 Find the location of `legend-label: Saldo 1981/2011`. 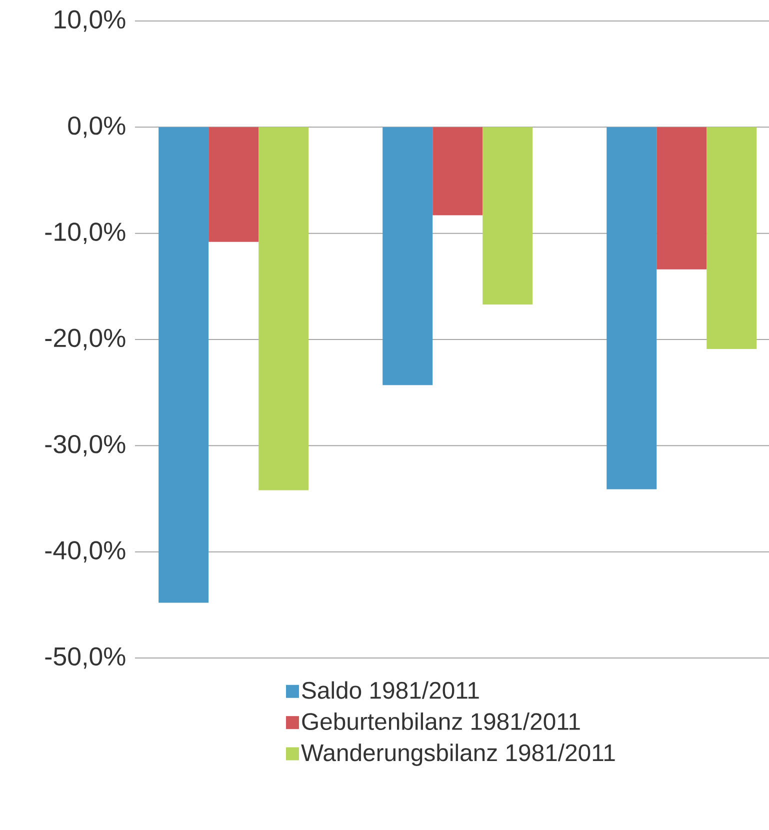

legend-label: Saldo 1981/2011 is located at coordinates (390, 690).